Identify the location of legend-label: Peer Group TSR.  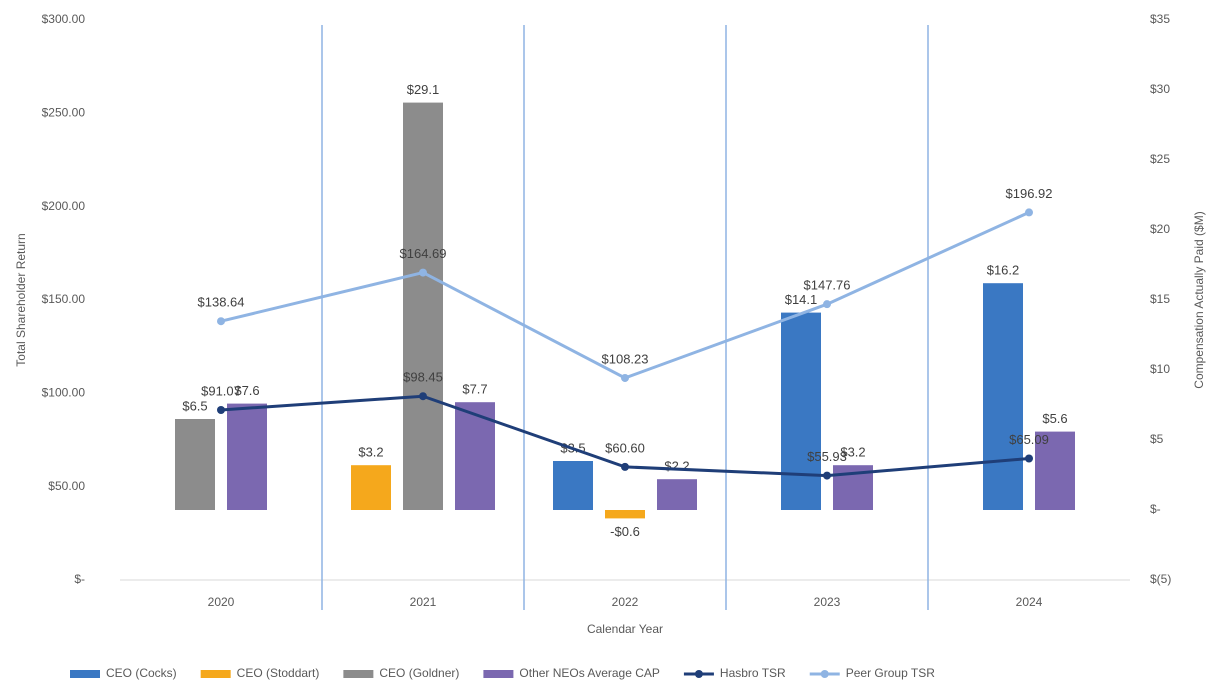
(890, 673).